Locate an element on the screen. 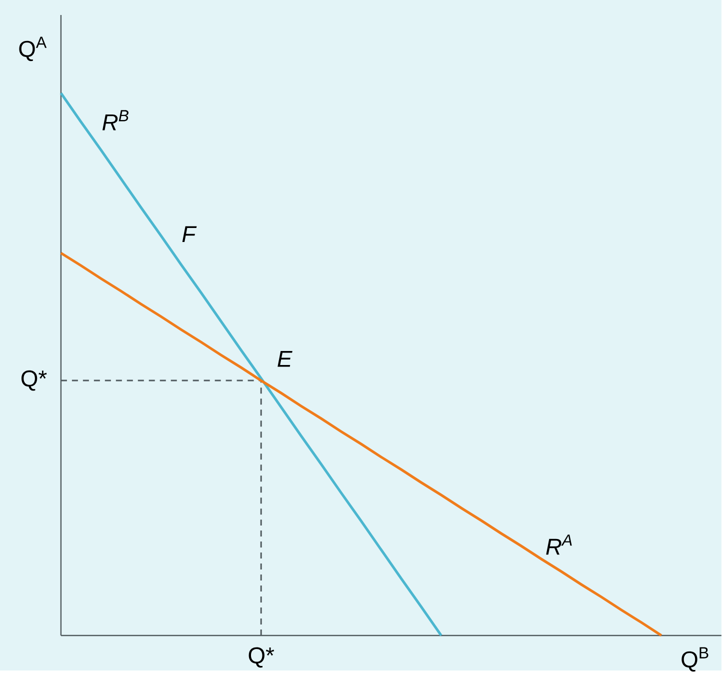 Image resolution: width=722 pixels, height=679 pixels. x-axis-title: Q$^{B}$ is located at coordinates (695, 659).